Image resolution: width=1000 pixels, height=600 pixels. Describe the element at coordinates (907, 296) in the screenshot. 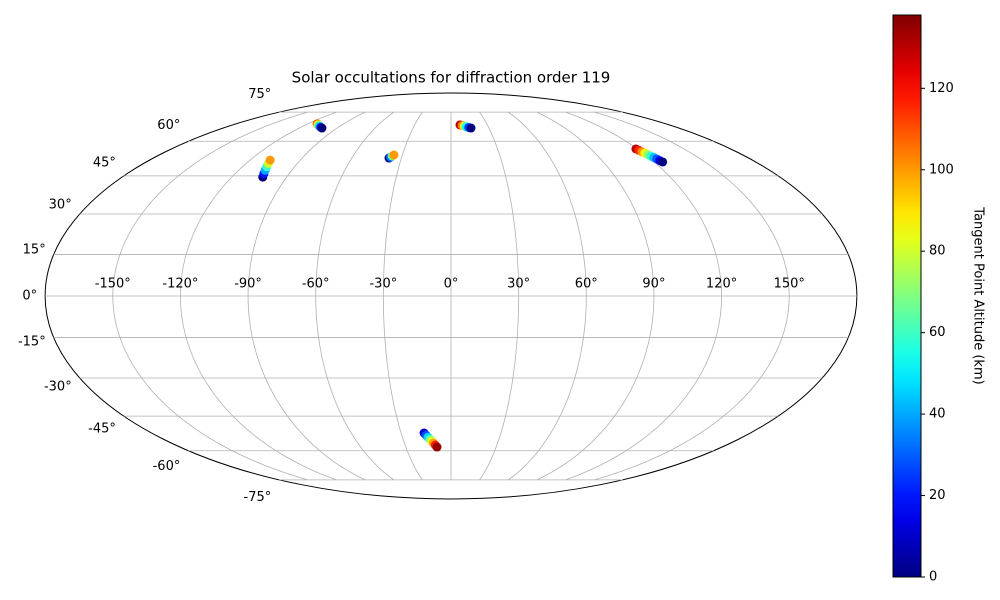

I see `colorbar` at that location.